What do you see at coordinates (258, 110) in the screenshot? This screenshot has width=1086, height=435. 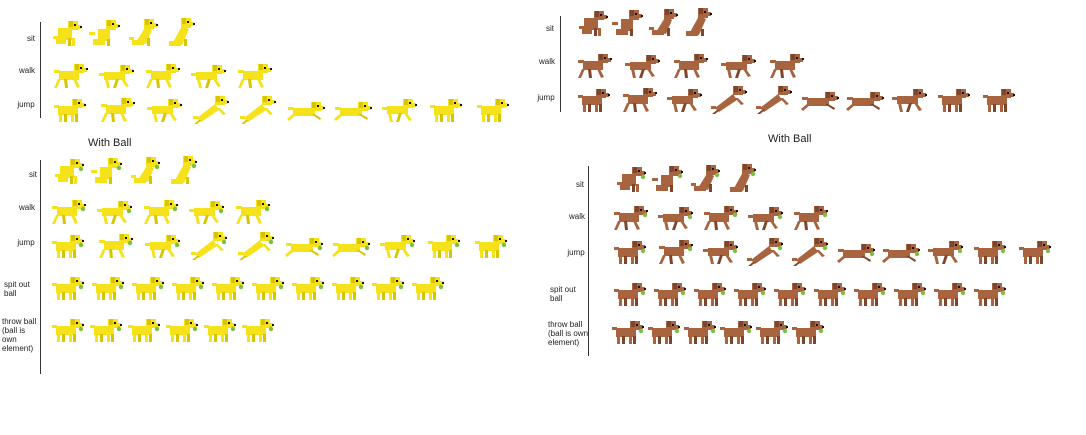 I see `yellow-dog-jumpup-sprite` at bounding box center [258, 110].